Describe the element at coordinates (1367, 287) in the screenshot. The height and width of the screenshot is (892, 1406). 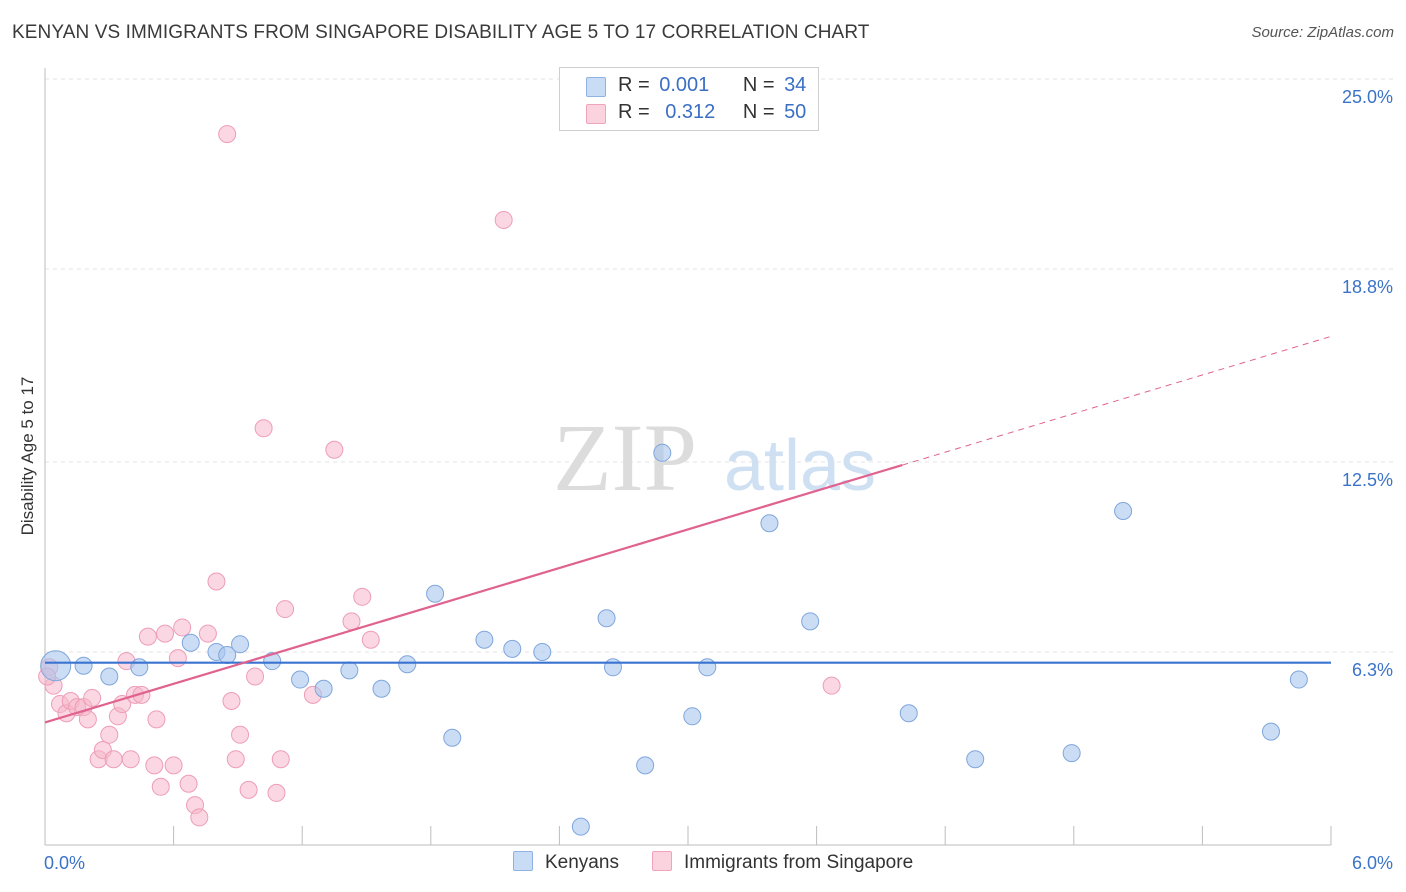
I see `y-tick-label-2: 18.8%` at that location.